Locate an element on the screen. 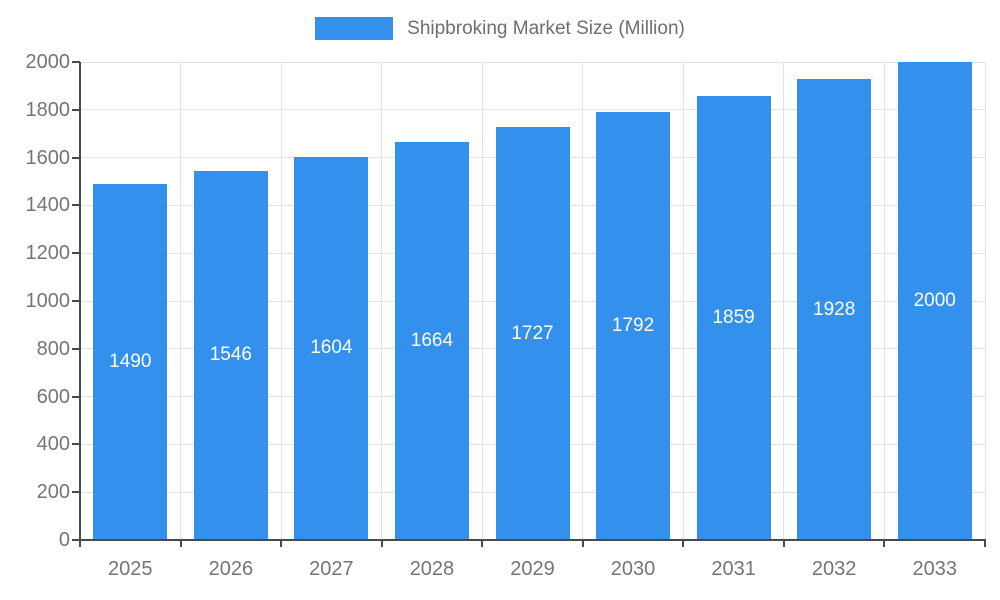 Image resolution: width=1000 pixels, height=600 pixels. y-axis-label: 1000 is located at coordinates (48, 301).